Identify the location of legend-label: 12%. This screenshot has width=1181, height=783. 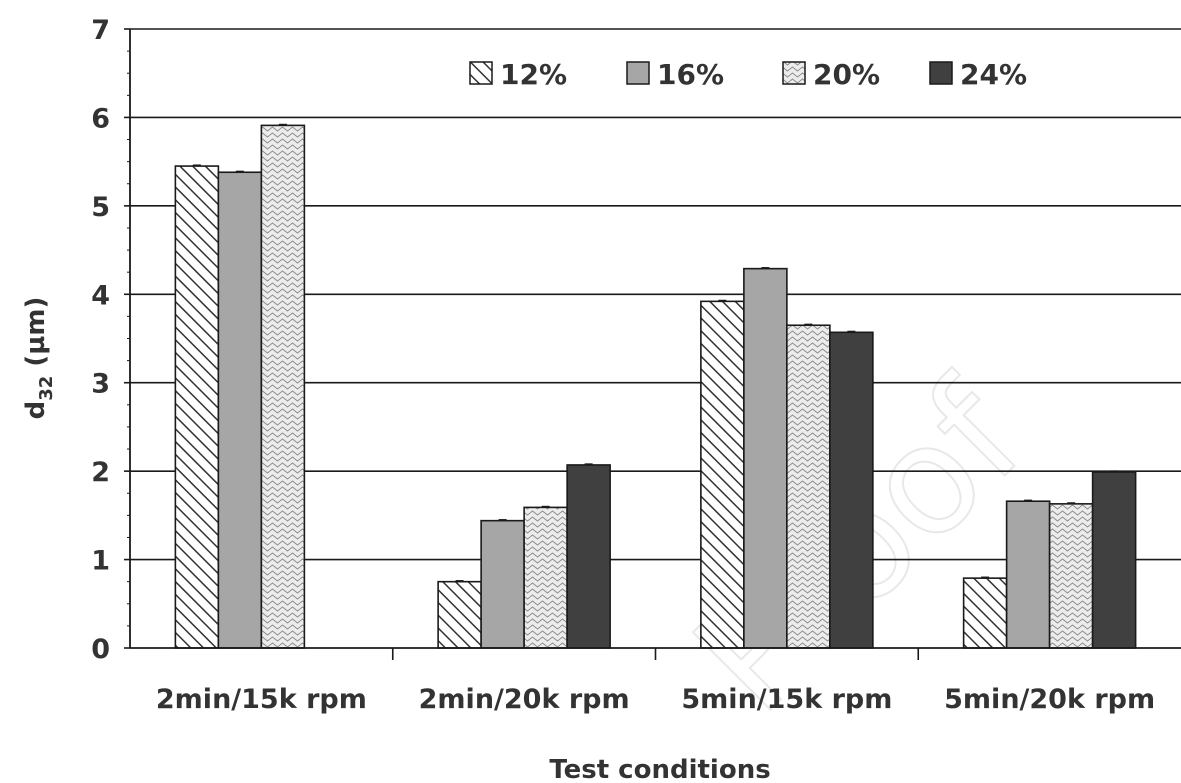
(533, 74).